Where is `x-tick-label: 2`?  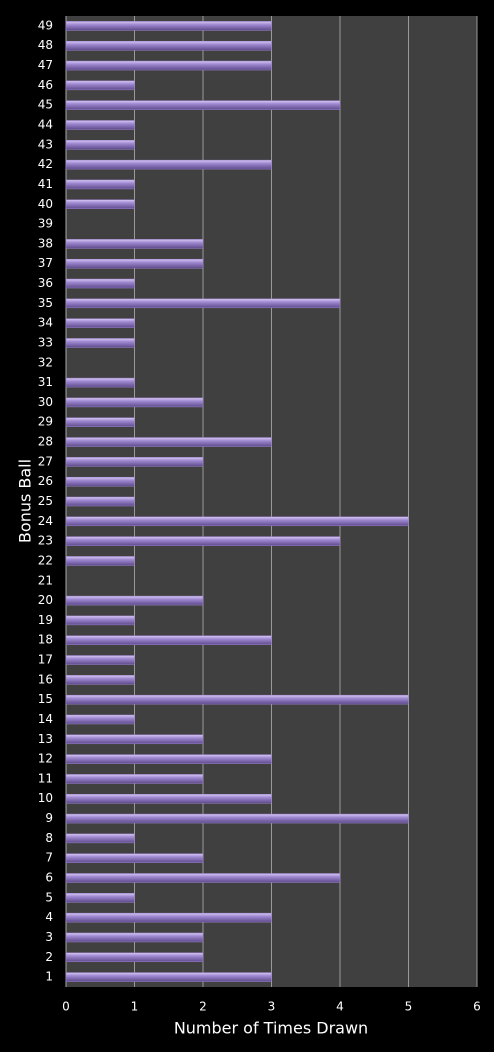
x-tick-label: 2 is located at coordinates (203, 1007).